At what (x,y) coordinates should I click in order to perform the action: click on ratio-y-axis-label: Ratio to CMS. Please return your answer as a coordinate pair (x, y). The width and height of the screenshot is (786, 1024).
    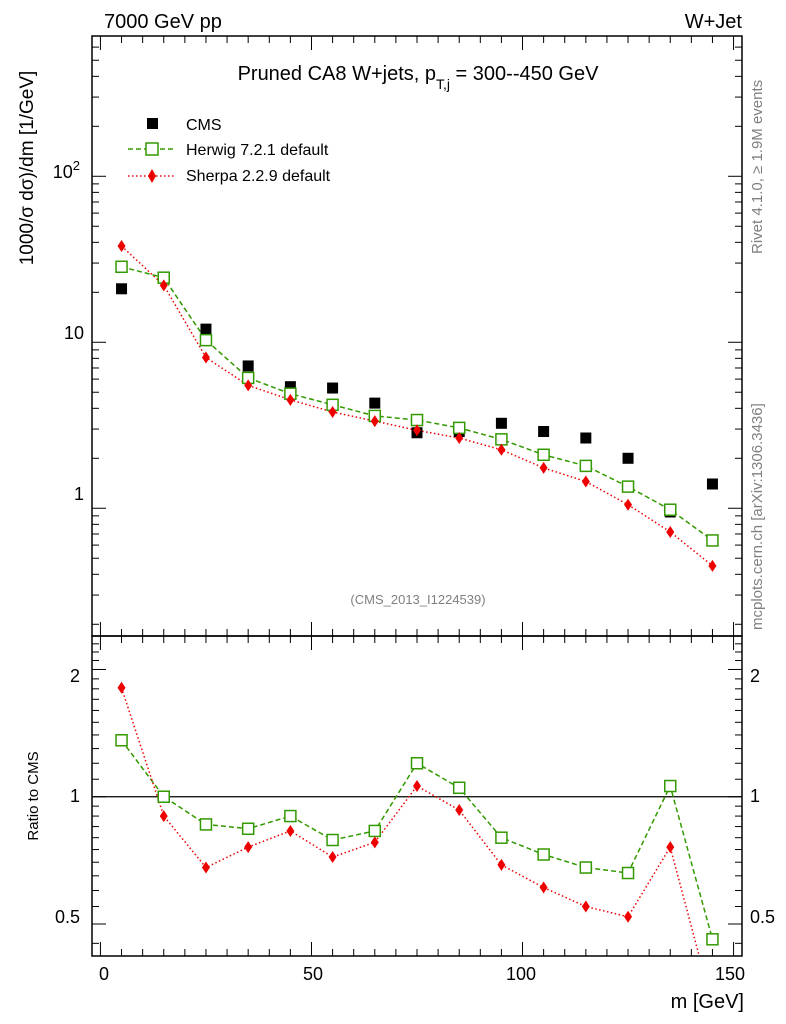
    Looking at the image, I should click on (33, 795).